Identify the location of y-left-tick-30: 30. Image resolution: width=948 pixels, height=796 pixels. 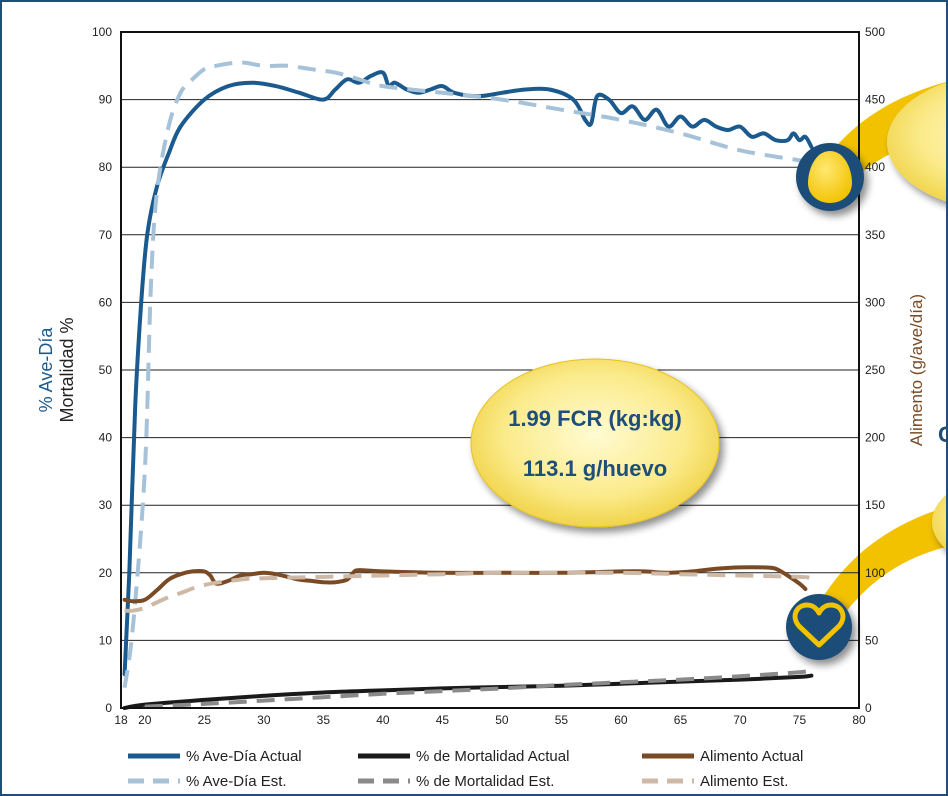
(106, 505).